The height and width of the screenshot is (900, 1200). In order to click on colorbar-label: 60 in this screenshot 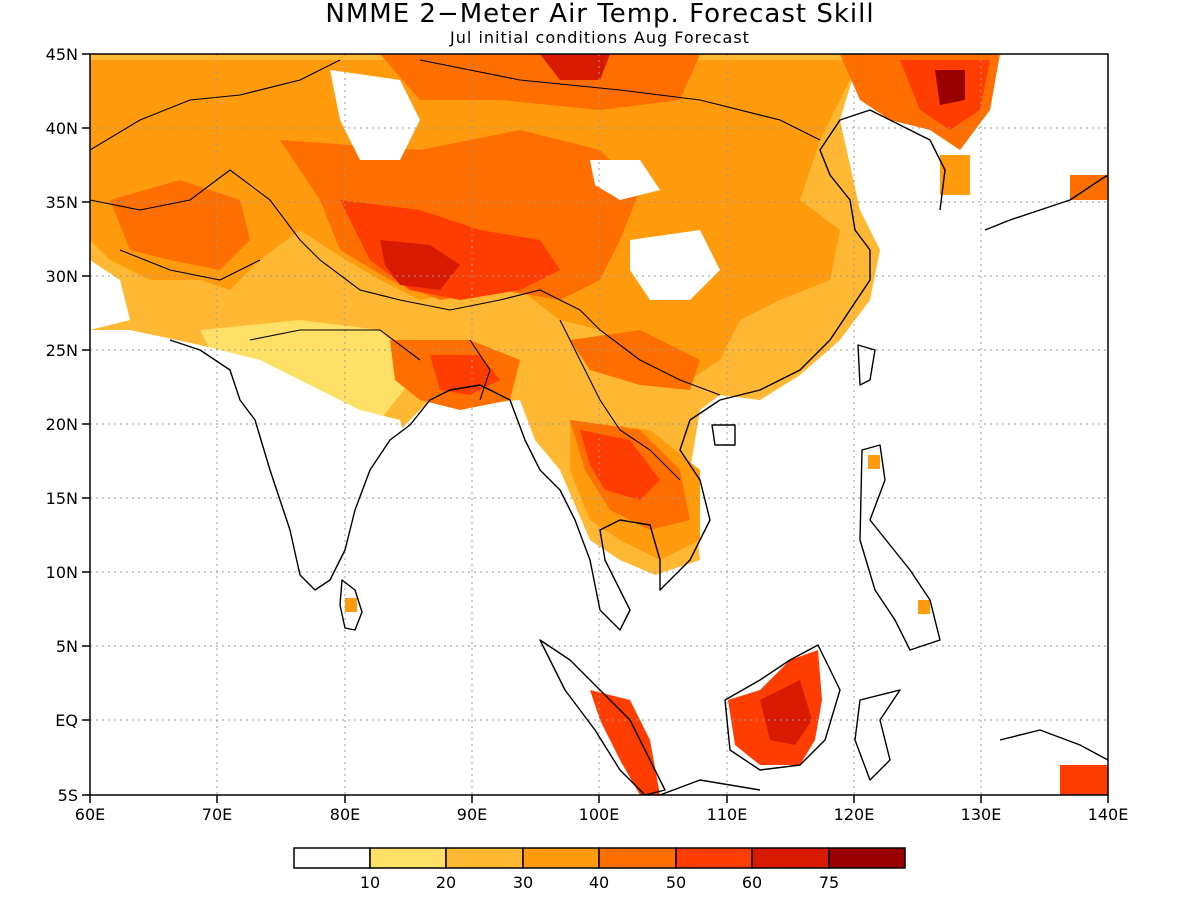, I will do `click(752, 882)`.